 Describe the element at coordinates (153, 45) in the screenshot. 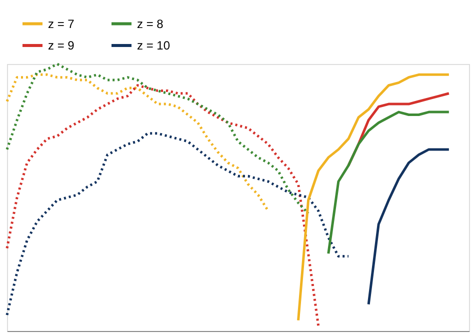

I see `legend-label: z = 10` at that location.